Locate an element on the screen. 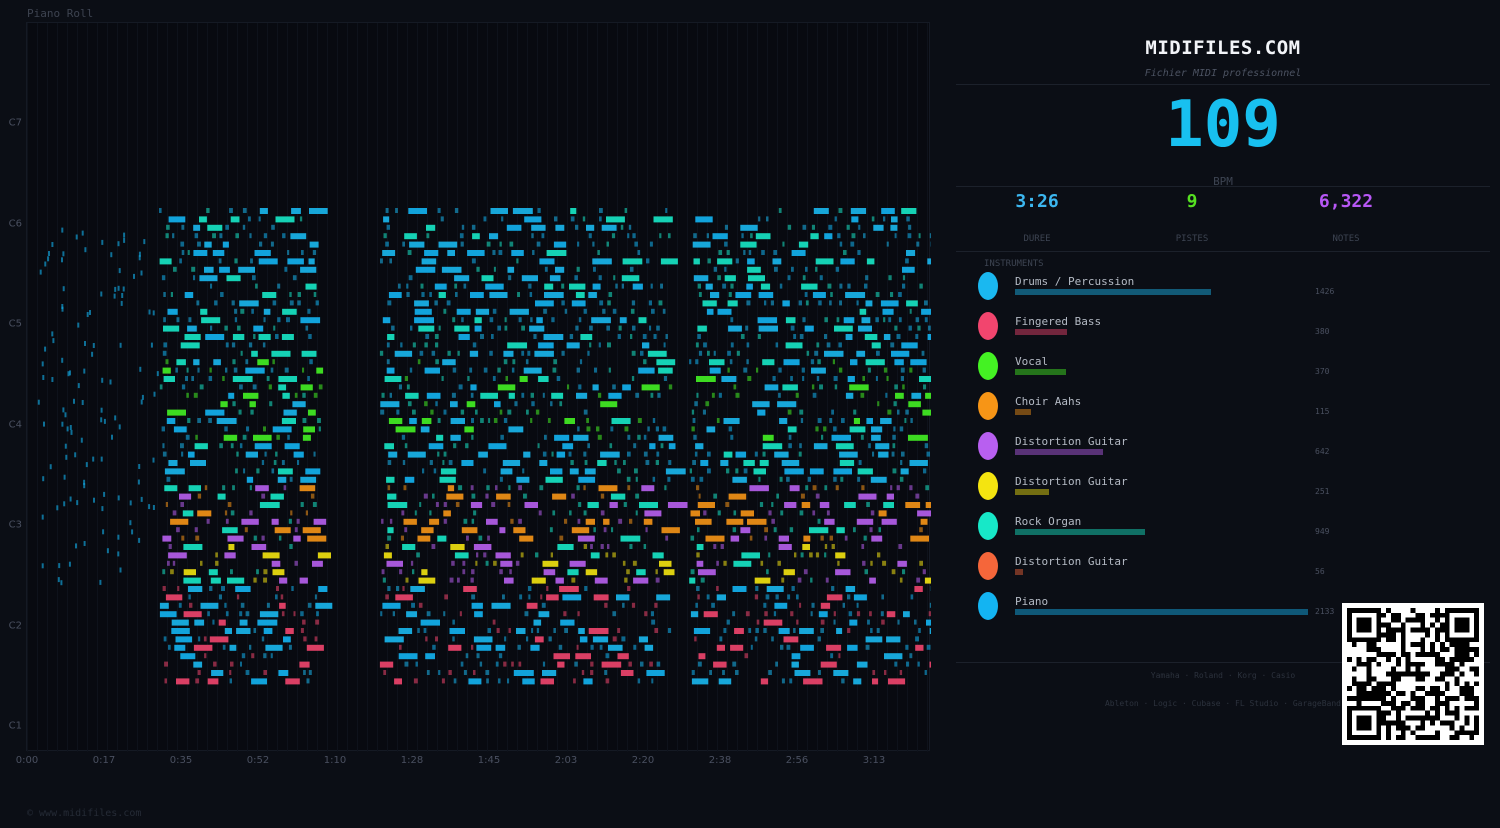 This screenshot has height=828, width=1500. instrument-name: Fingered Bass is located at coordinates (1058, 321).